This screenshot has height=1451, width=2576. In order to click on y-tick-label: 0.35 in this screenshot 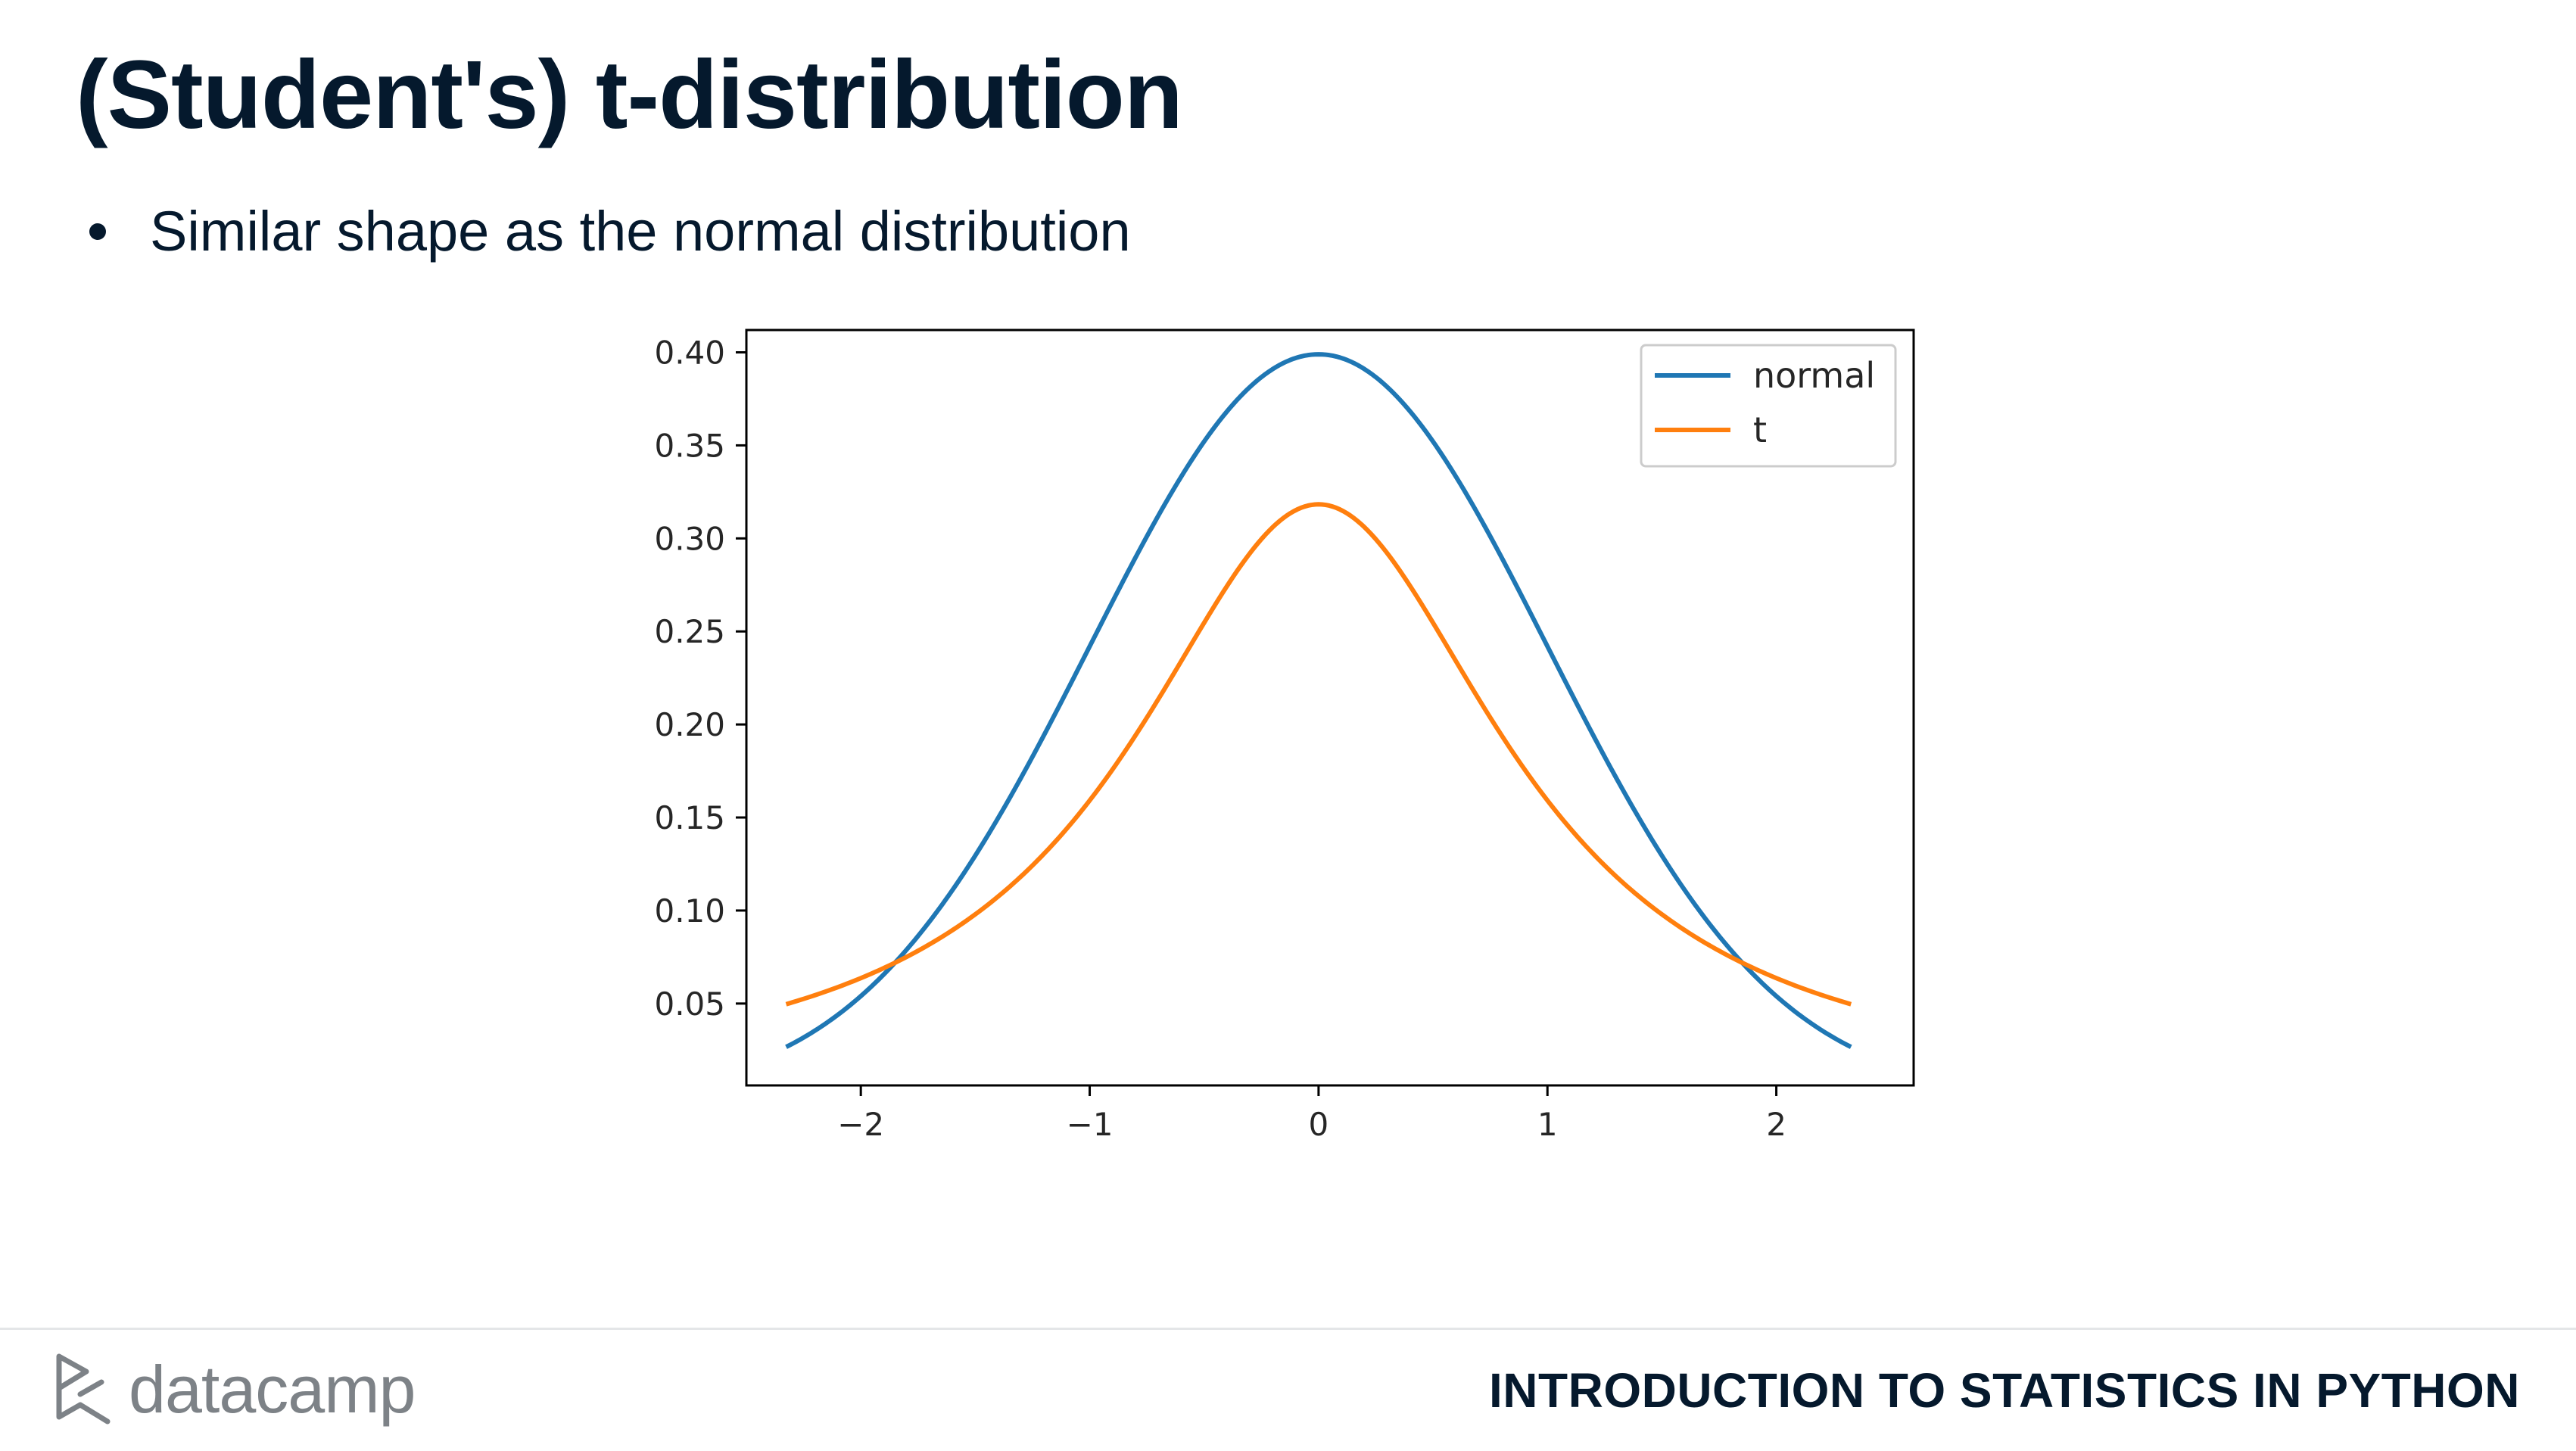, I will do `click(689, 446)`.